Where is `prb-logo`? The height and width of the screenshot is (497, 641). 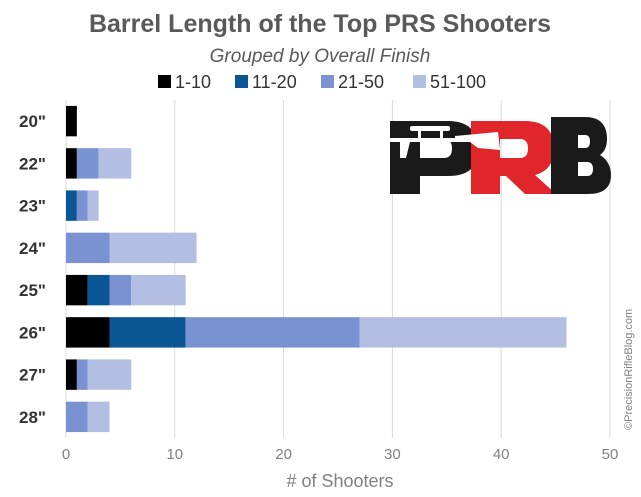
prb-logo is located at coordinates (499, 155).